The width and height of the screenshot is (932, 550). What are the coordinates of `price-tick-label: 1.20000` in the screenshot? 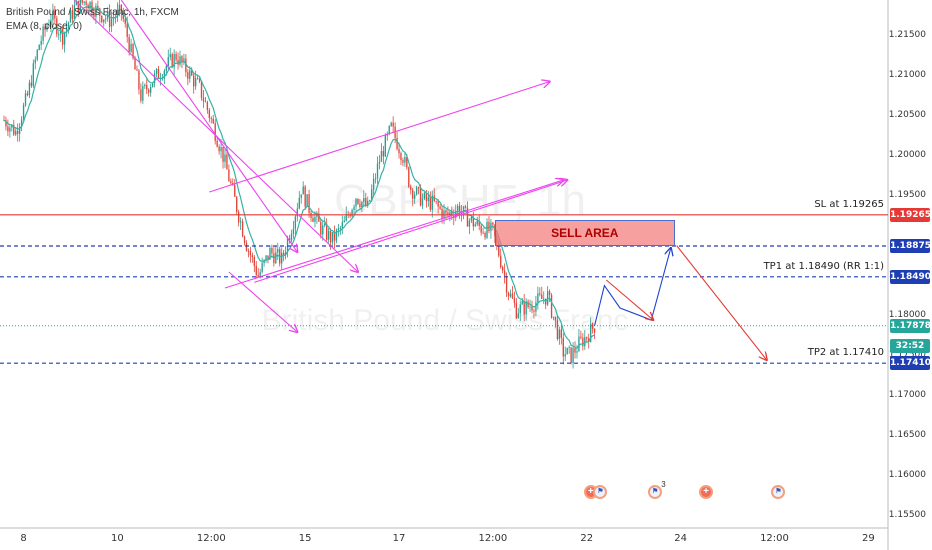 It's located at (907, 155).